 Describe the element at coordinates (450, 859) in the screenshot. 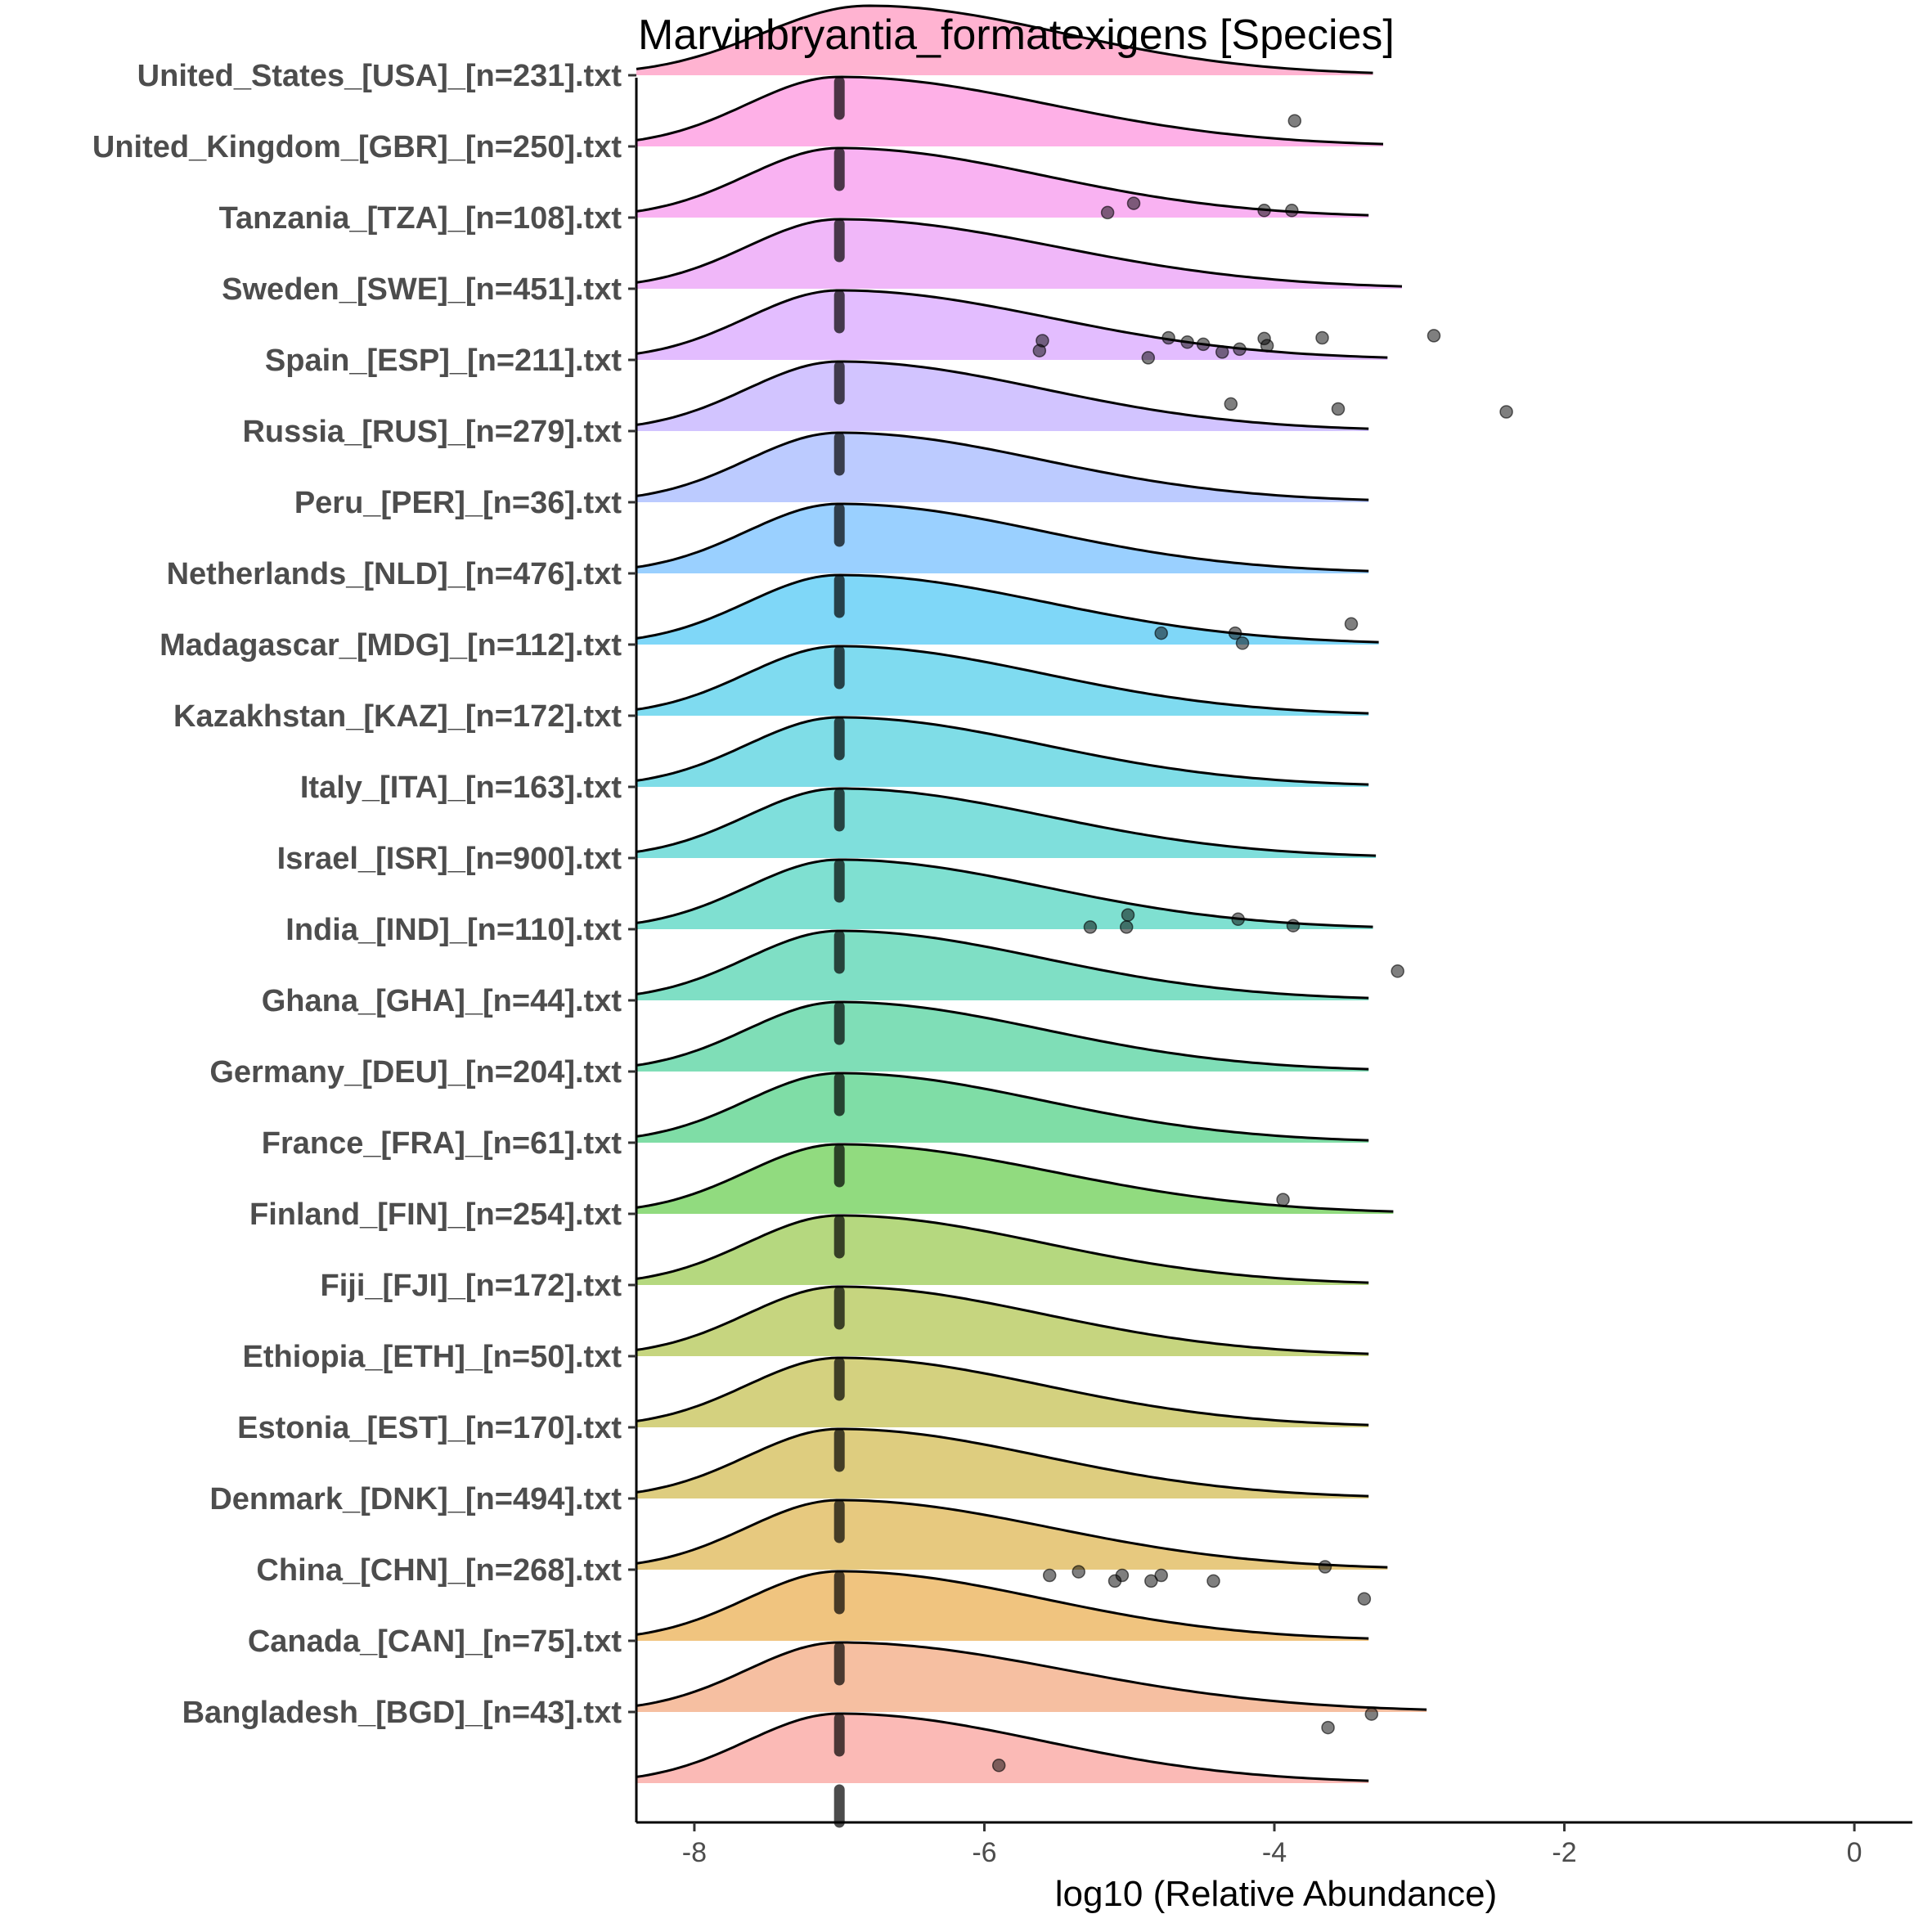

I see `y-axis-label: Israel_[ISR]_[n=900].txt` at that location.